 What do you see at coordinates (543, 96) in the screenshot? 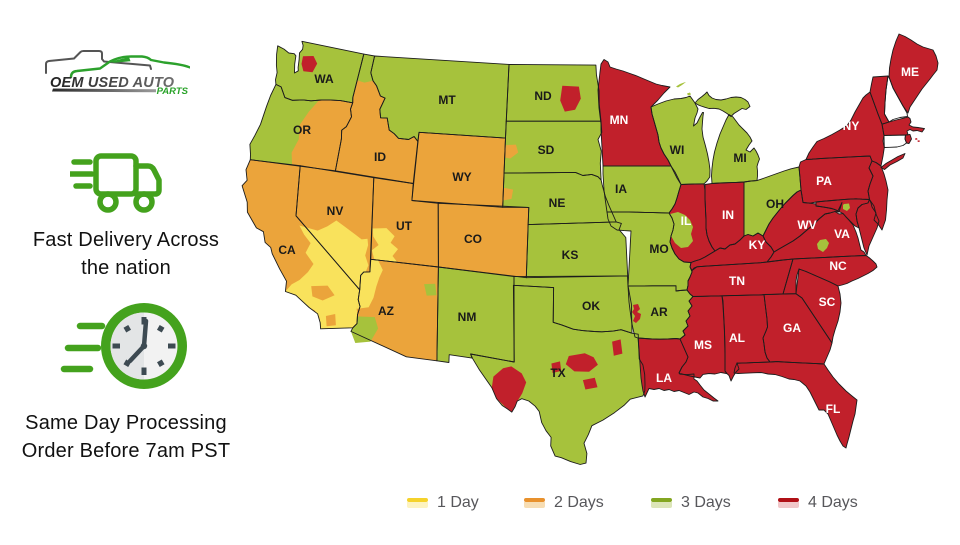
I see `svg-text: ND` at bounding box center [543, 96].